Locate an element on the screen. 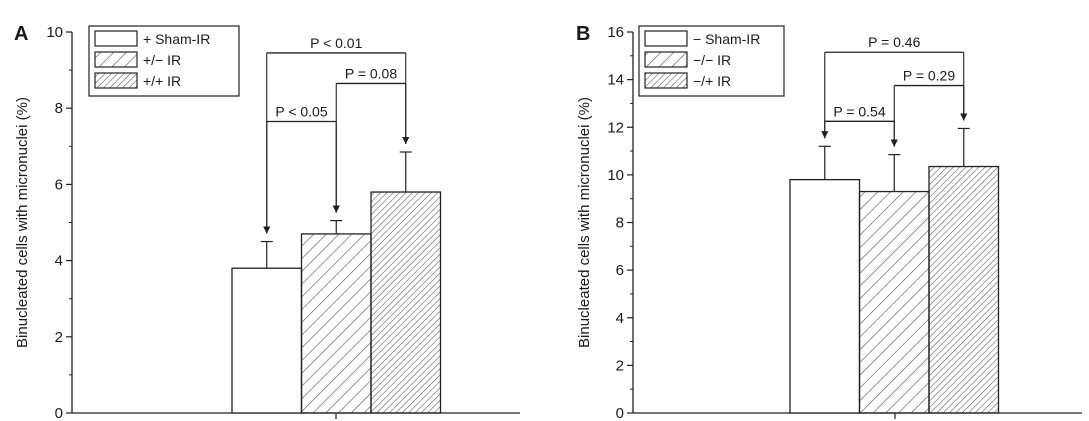 The image size is (1089, 421). y-tick-label: 12 is located at coordinates (615, 127).